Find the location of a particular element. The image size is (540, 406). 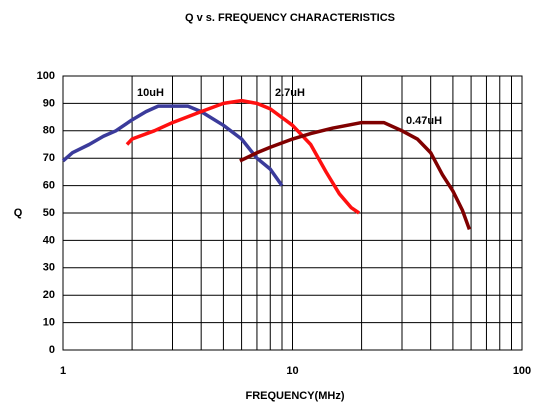

y-tick-label: 0 is located at coordinates (52, 350).